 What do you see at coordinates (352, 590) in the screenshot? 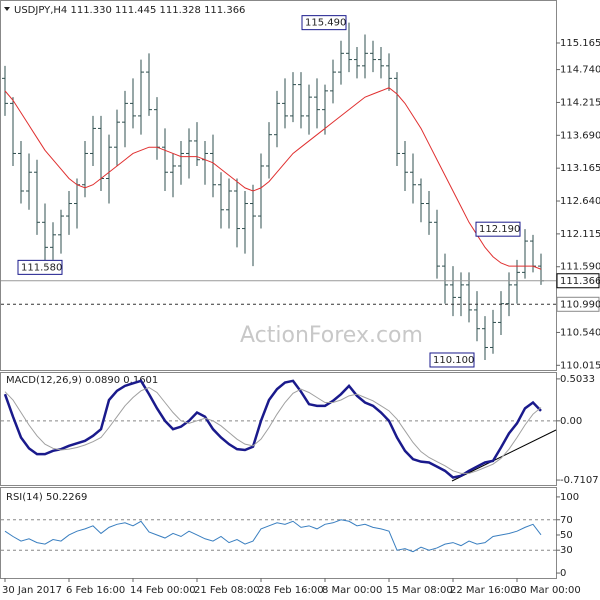
I see `x-tick-label: 8 Mar 00:00` at bounding box center [352, 590].